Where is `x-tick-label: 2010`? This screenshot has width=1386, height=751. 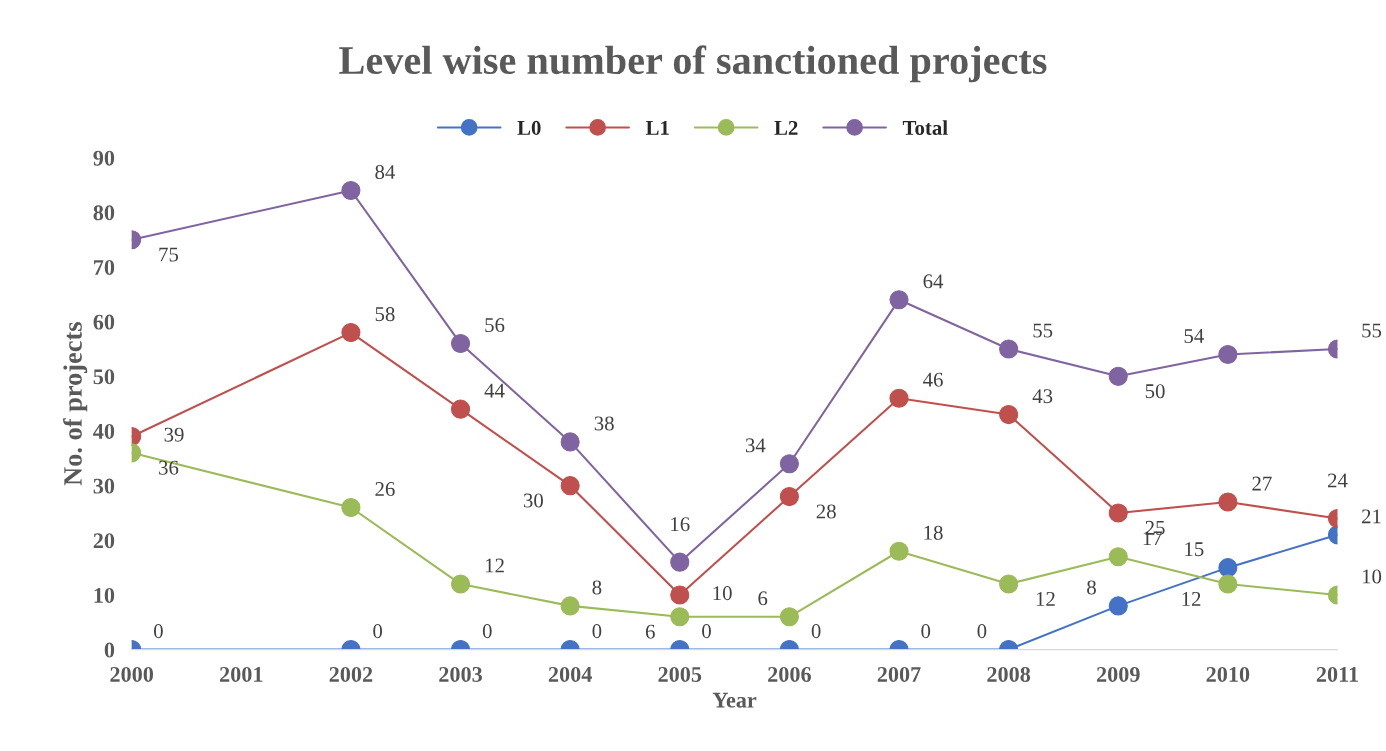
x-tick-label: 2010 is located at coordinates (1228, 674).